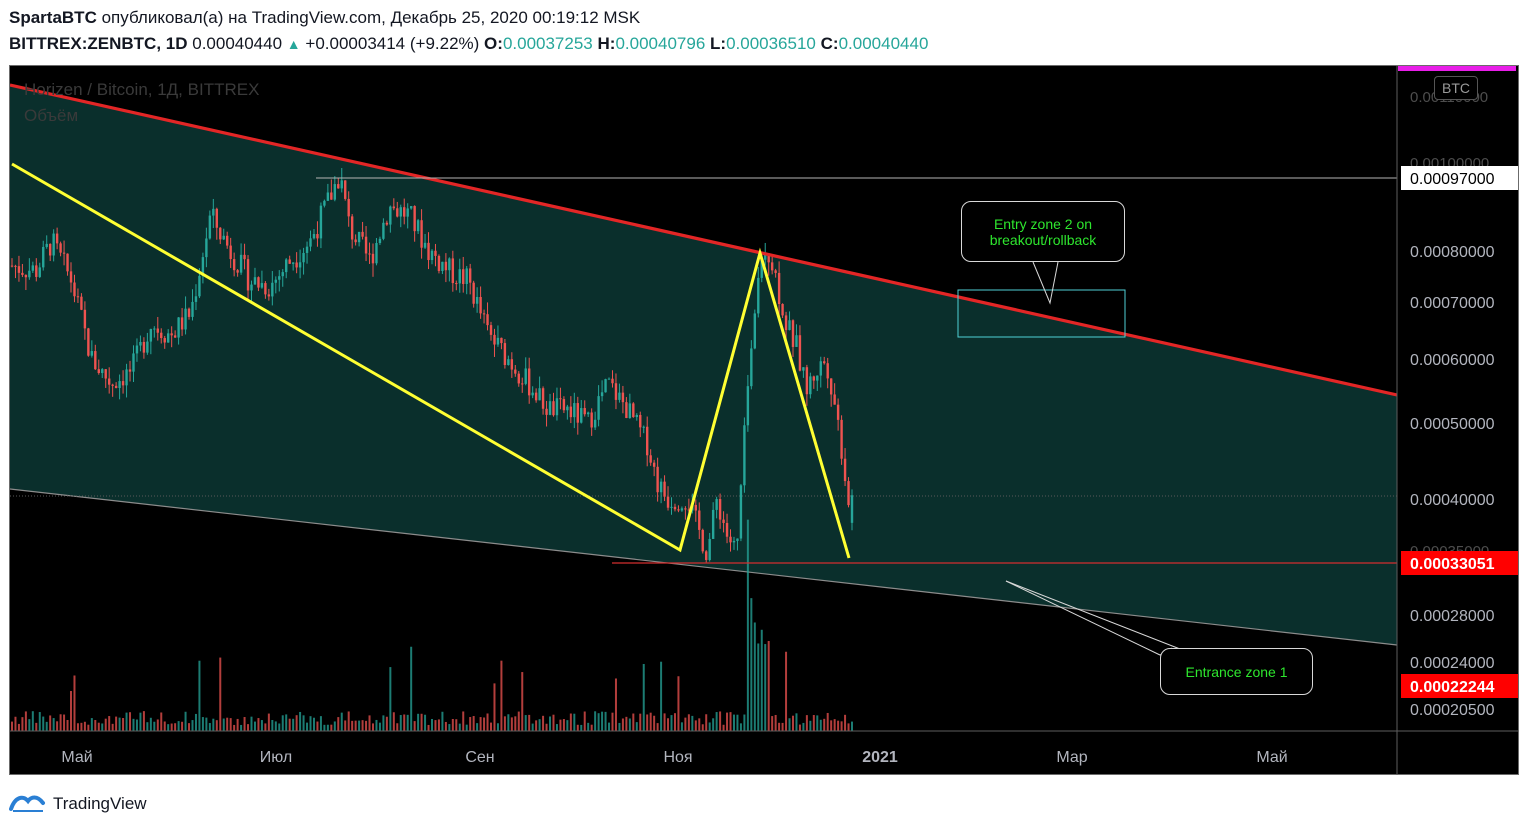 The height and width of the screenshot is (831, 1528). What do you see at coordinates (660, 43) in the screenshot?
I see `high-value: 0.00040796` at bounding box center [660, 43].